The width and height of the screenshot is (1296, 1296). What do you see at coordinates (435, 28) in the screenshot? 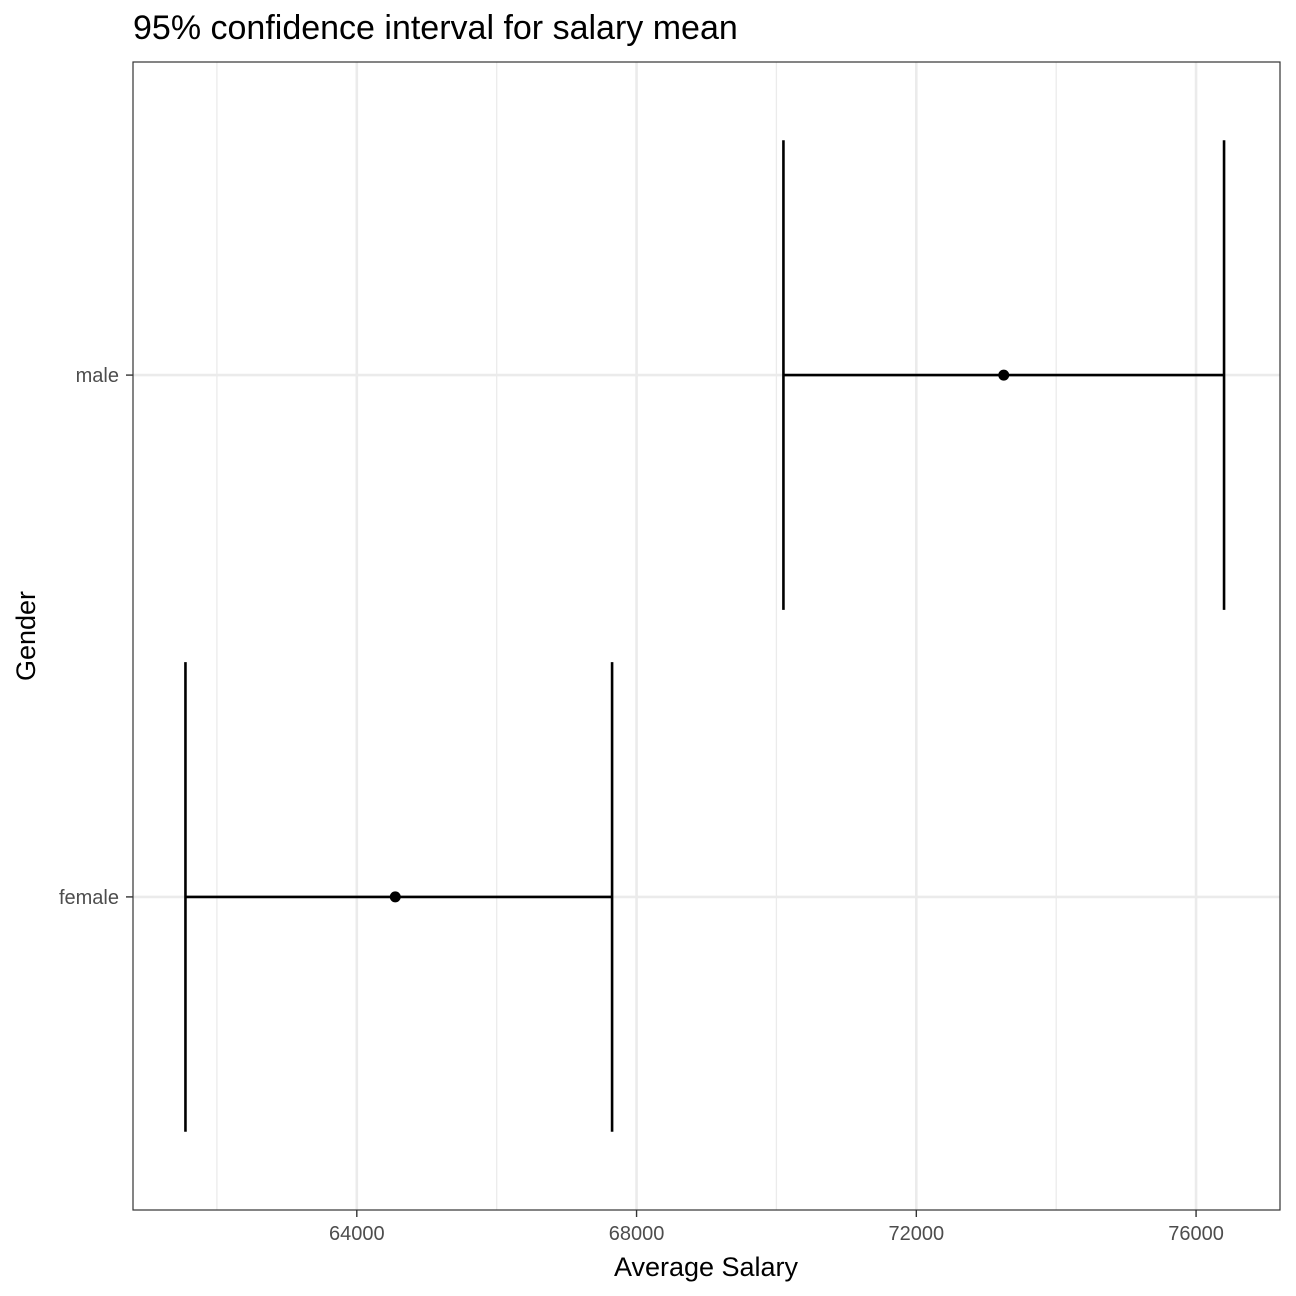
I see `chart-title: 95% confidence interval for salary mean` at bounding box center [435, 28].